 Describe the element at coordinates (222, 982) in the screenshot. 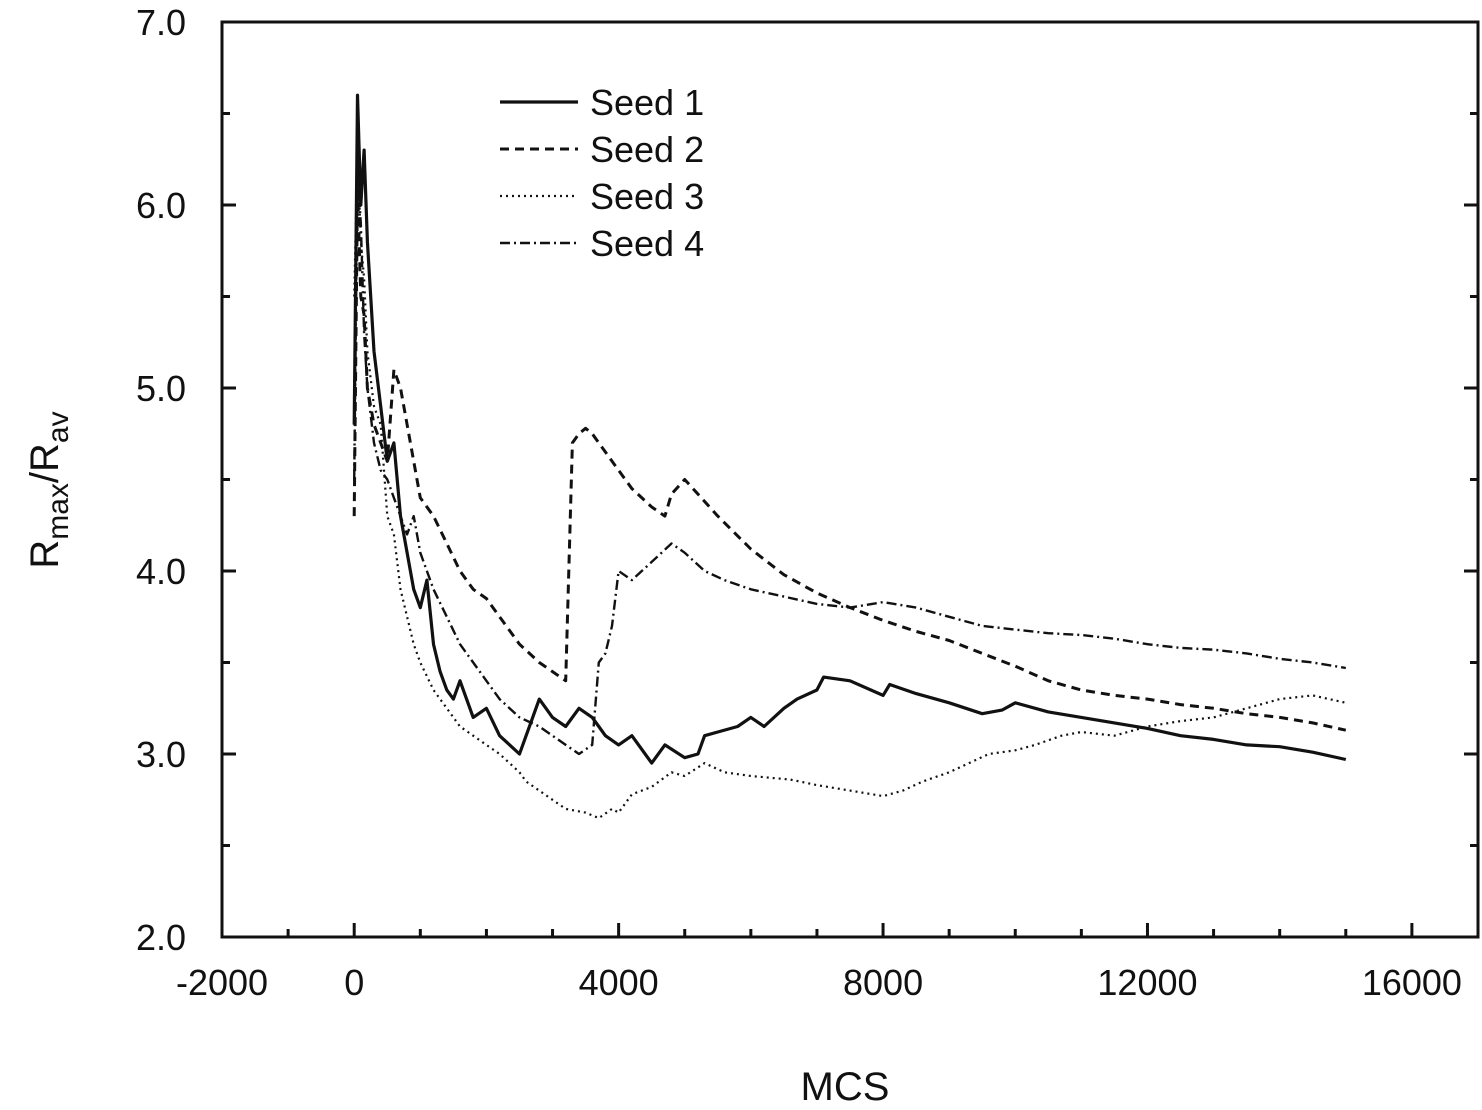

I see `x-tick-label: -2000` at that location.